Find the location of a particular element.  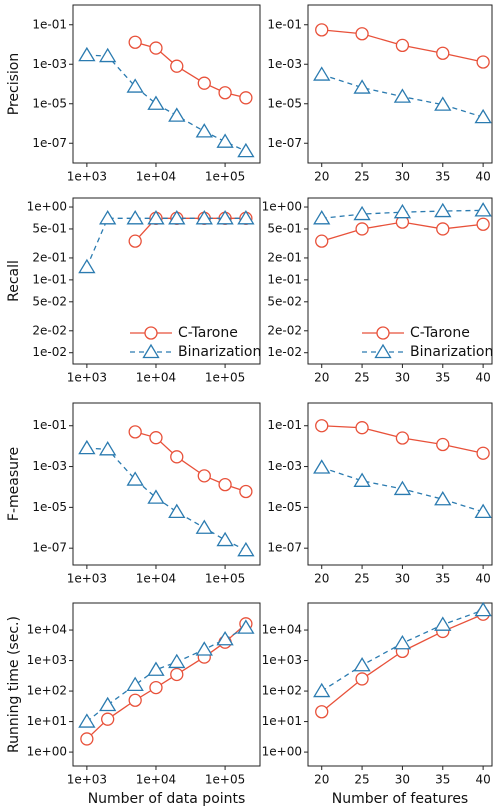

y-axis-title: F-measure is located at coordinates (14, 484).